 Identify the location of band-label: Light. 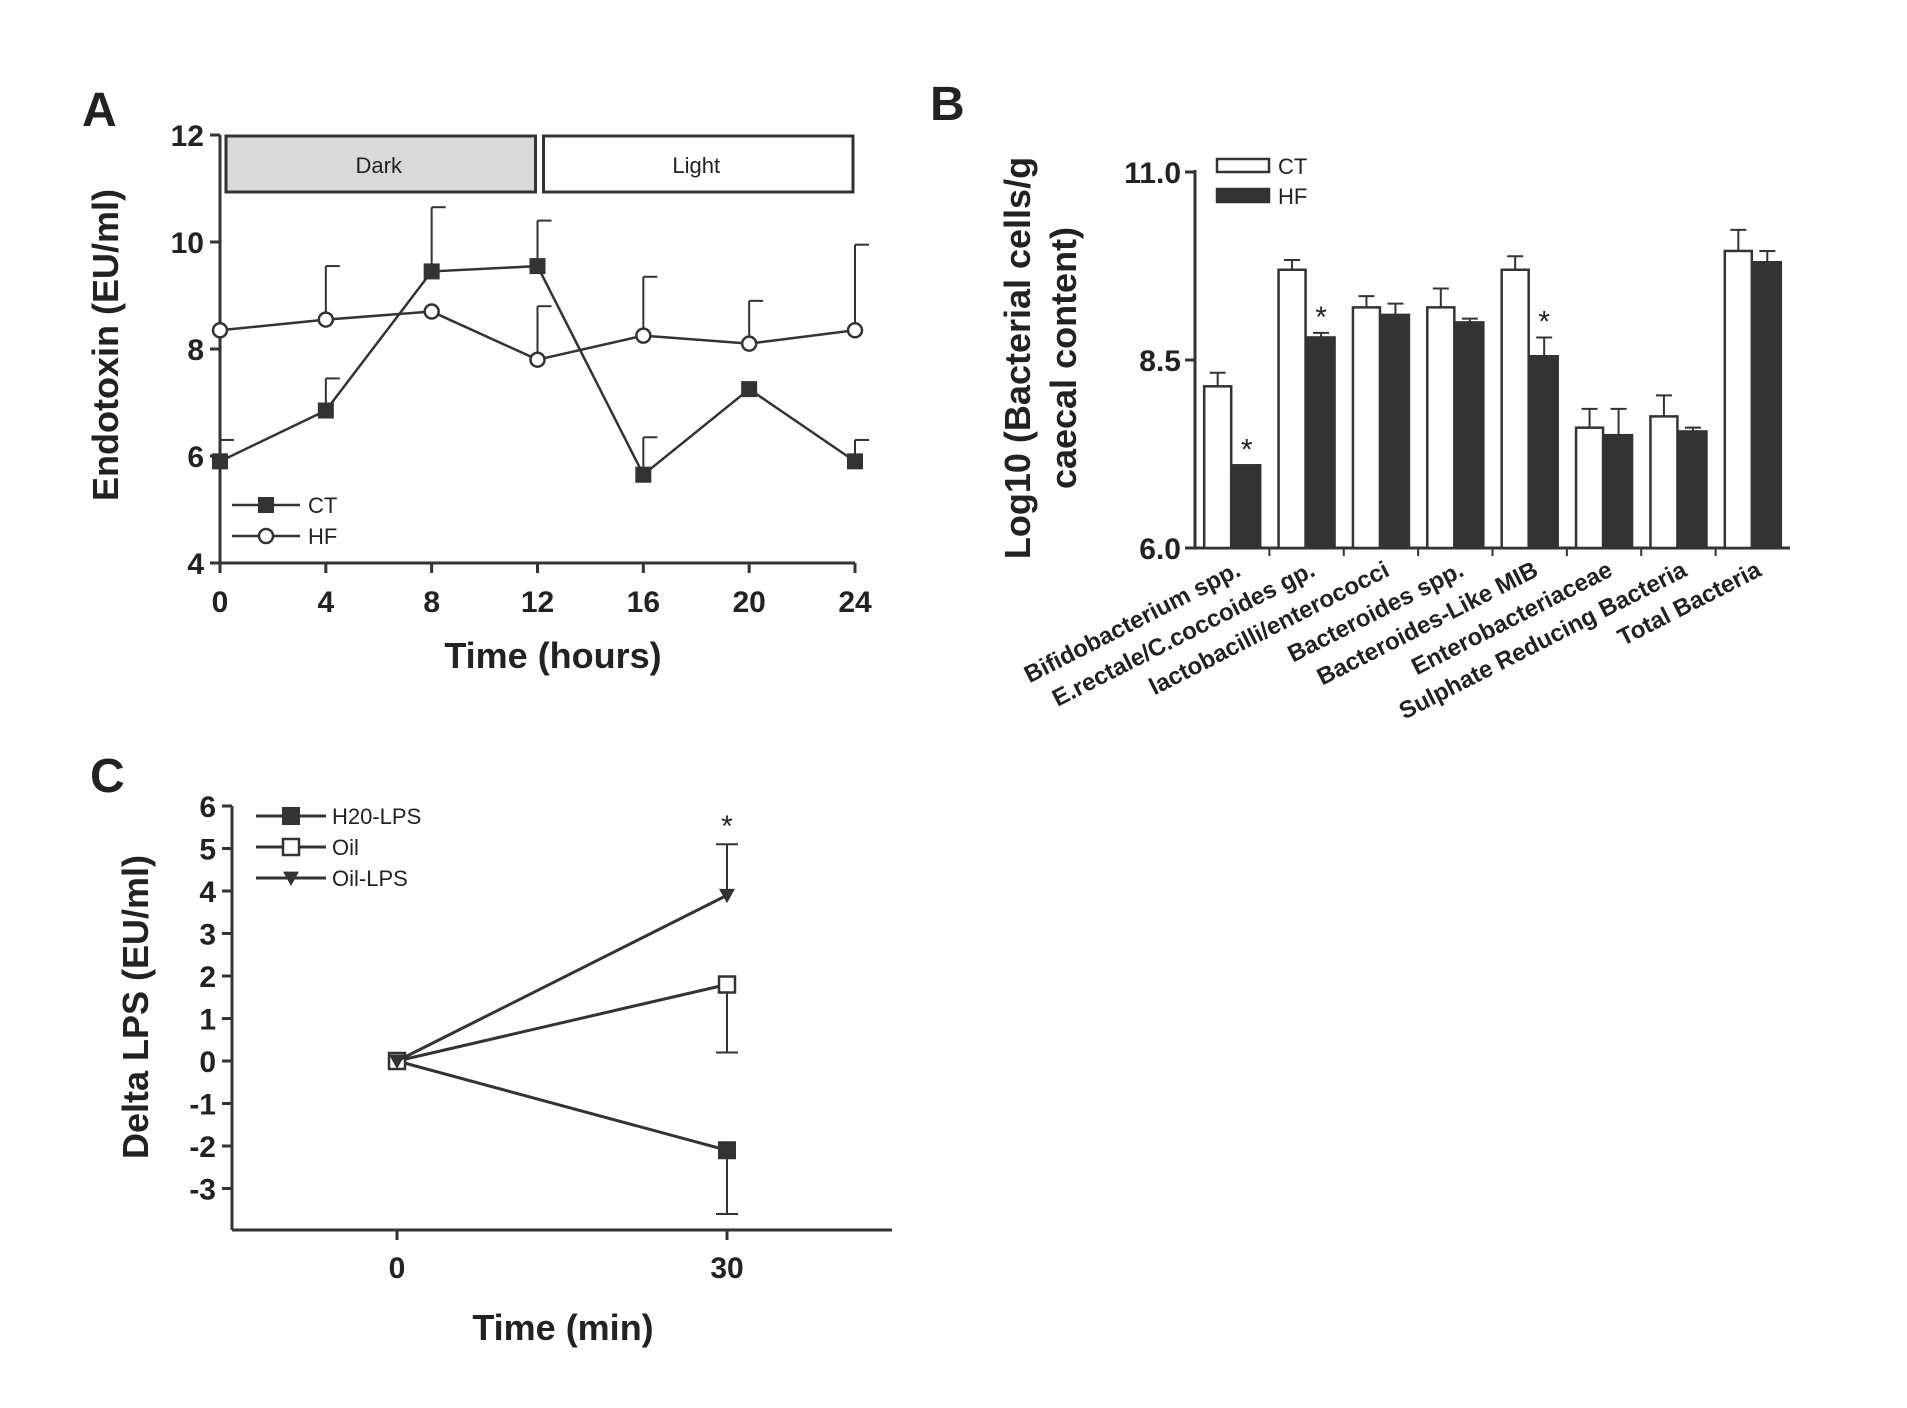
(696, 165).